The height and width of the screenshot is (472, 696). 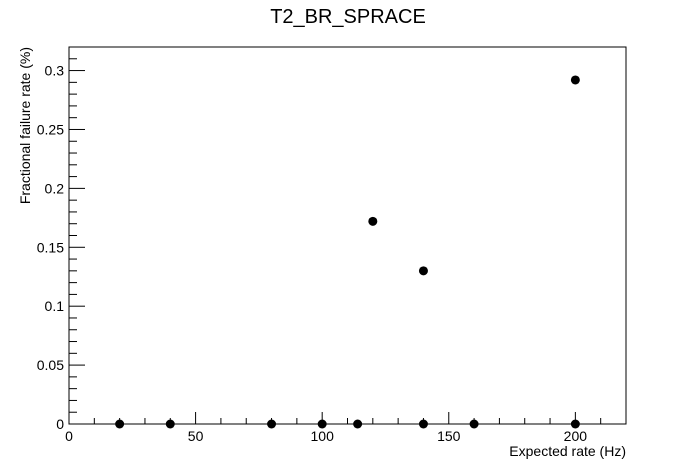 I want to click on y-tick-label: 0.15, so click(x=50, y=247).